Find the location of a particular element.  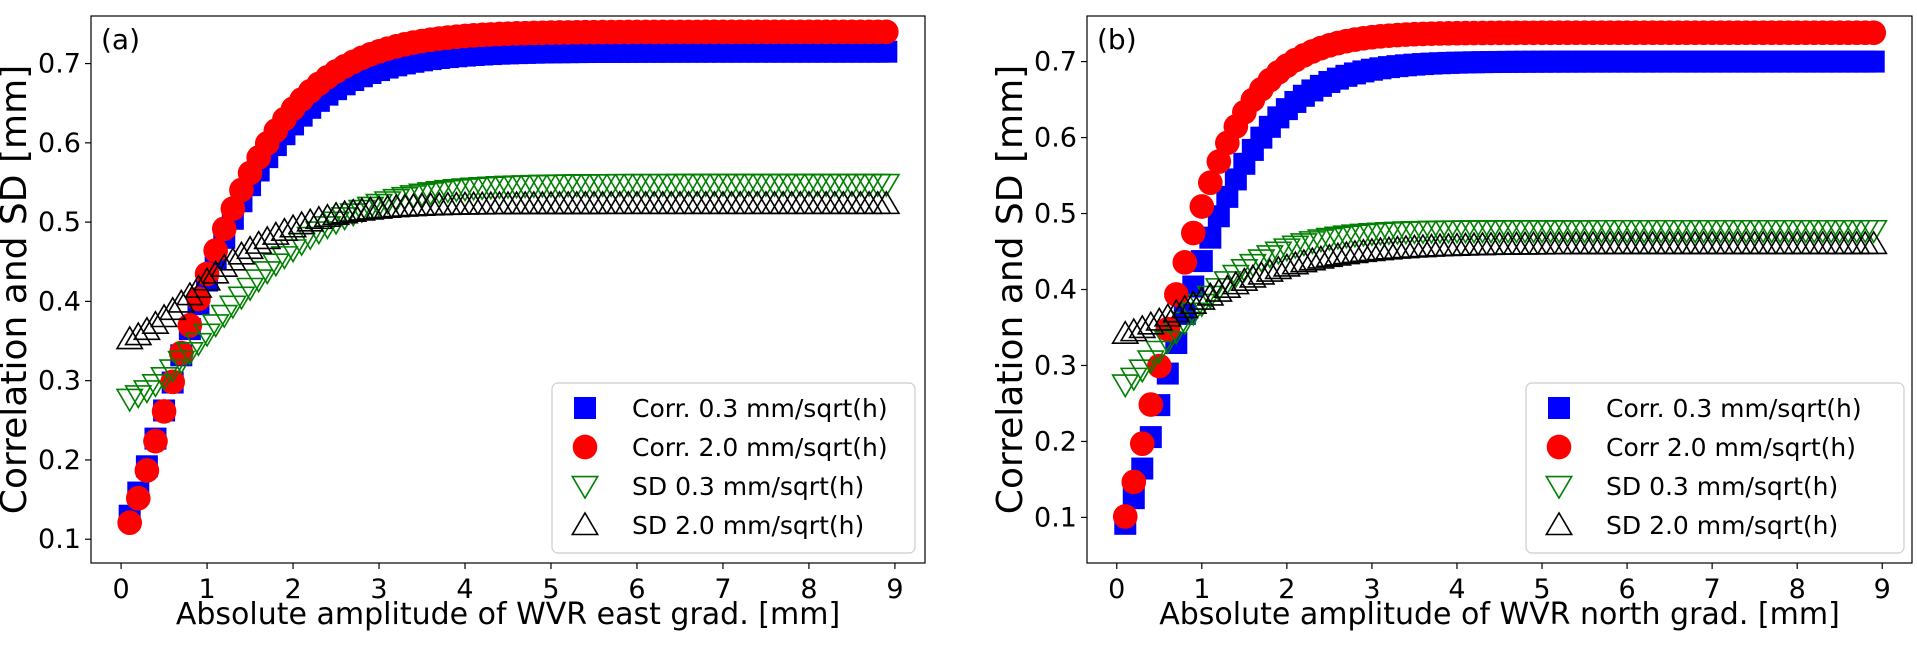

legend-item: Corr. 2.0 mm/sqrt(h) is located at coordinates (730, 447).